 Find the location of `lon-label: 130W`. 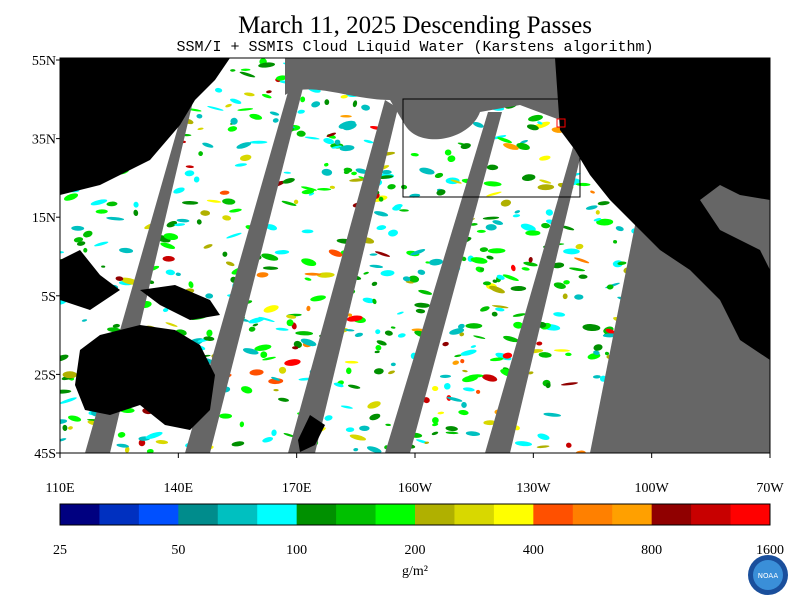

lon-label: 130W is located at coordinates (533, 488).